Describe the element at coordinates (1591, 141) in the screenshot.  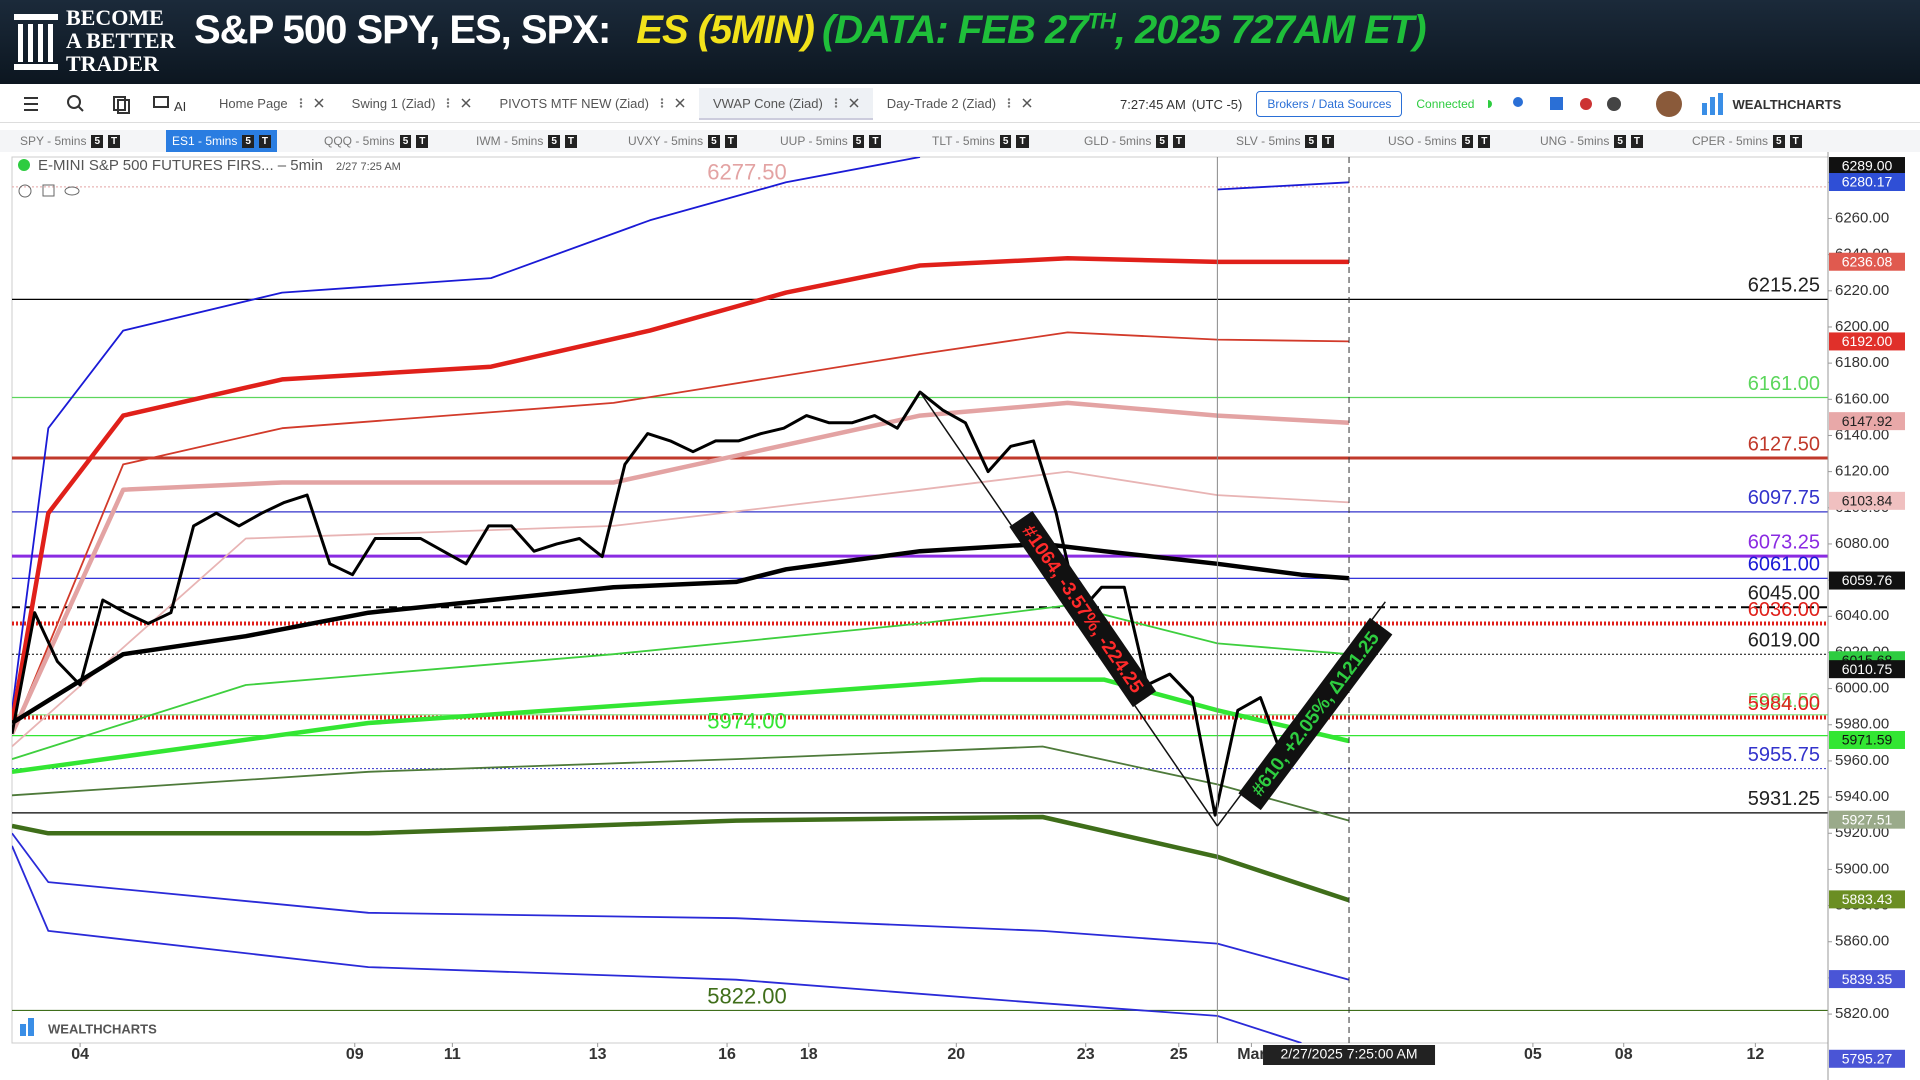
I see `symbol-tab: UNG - 5mins 5 T` at that location.